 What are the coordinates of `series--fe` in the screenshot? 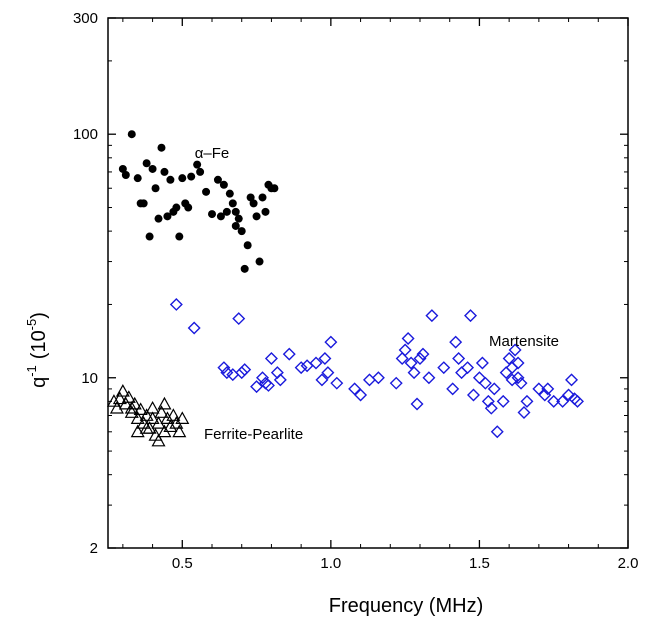 It's located at (198, 201).